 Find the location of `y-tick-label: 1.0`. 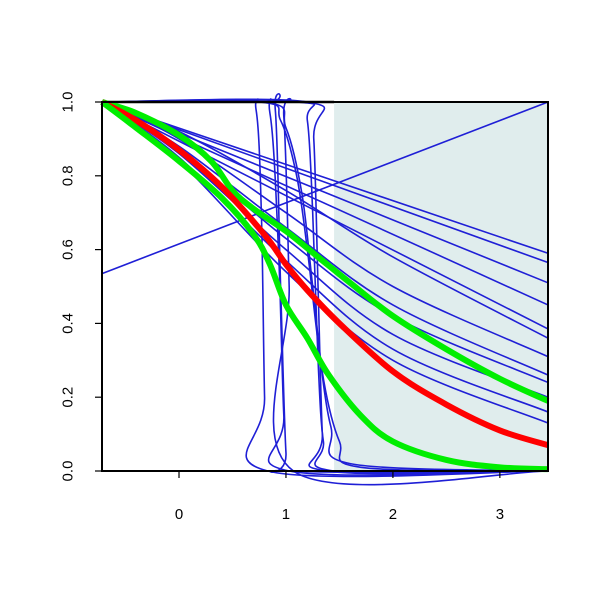

y-tick-label: 1.0 is located at coordinates (68, 102).